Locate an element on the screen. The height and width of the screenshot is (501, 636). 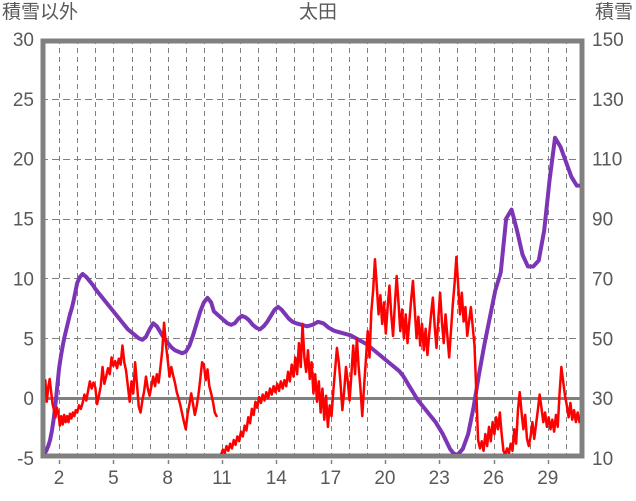
y-axis-tick-label: 0 is located at coordinates (28, 399).